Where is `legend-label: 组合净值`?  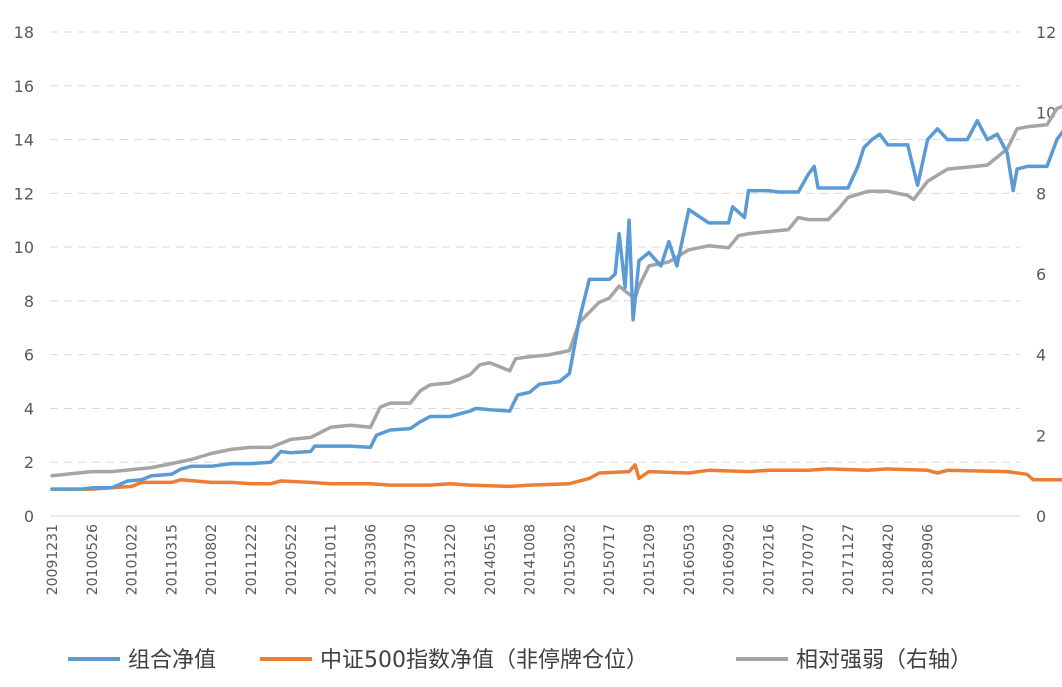 legend-label: 组合净值 is located at coordinates (172, 660).